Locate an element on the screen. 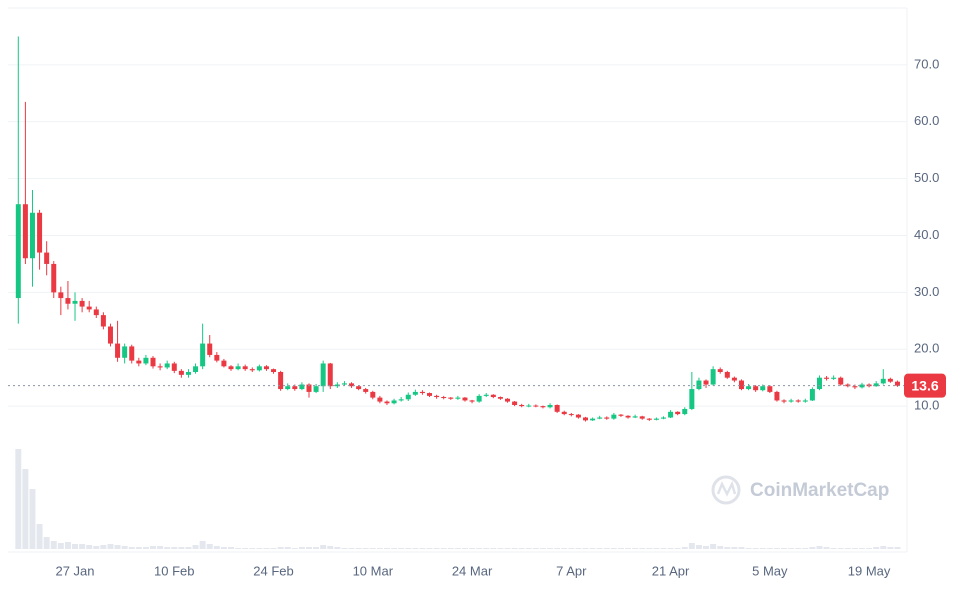 The width and height of the screenshot is (961, 593). x-tick-label: 19 May is located at coordinates (869, 570).